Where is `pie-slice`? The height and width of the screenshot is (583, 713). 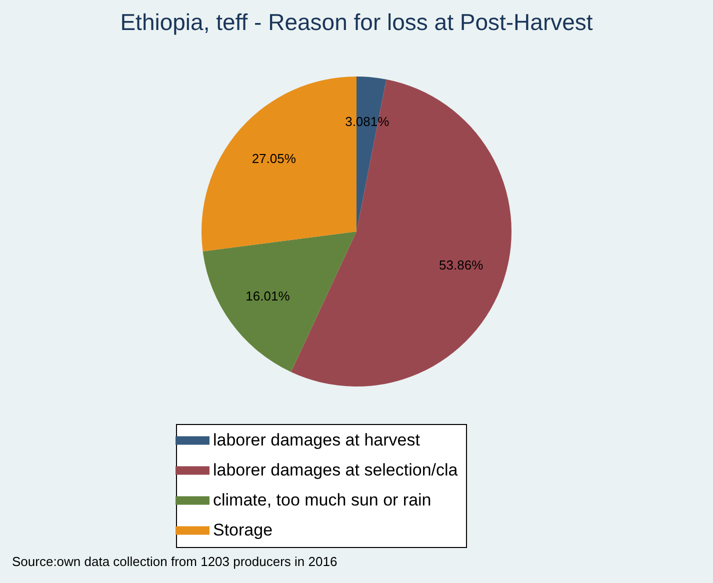 pie-slice is located at coordinates (279, 302).